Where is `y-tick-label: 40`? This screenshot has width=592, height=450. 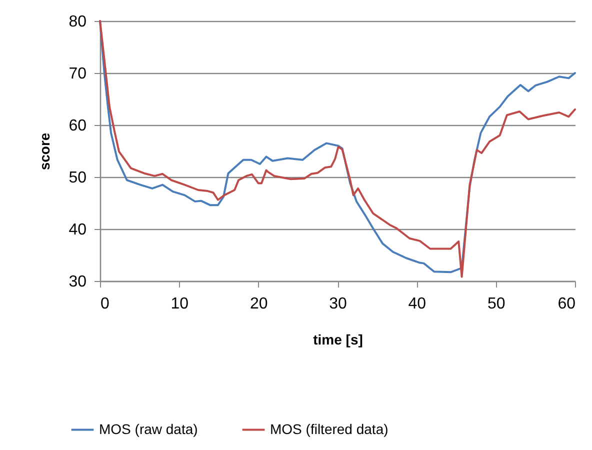 y-tick-label: 40 is located at coordinates (77, 230).